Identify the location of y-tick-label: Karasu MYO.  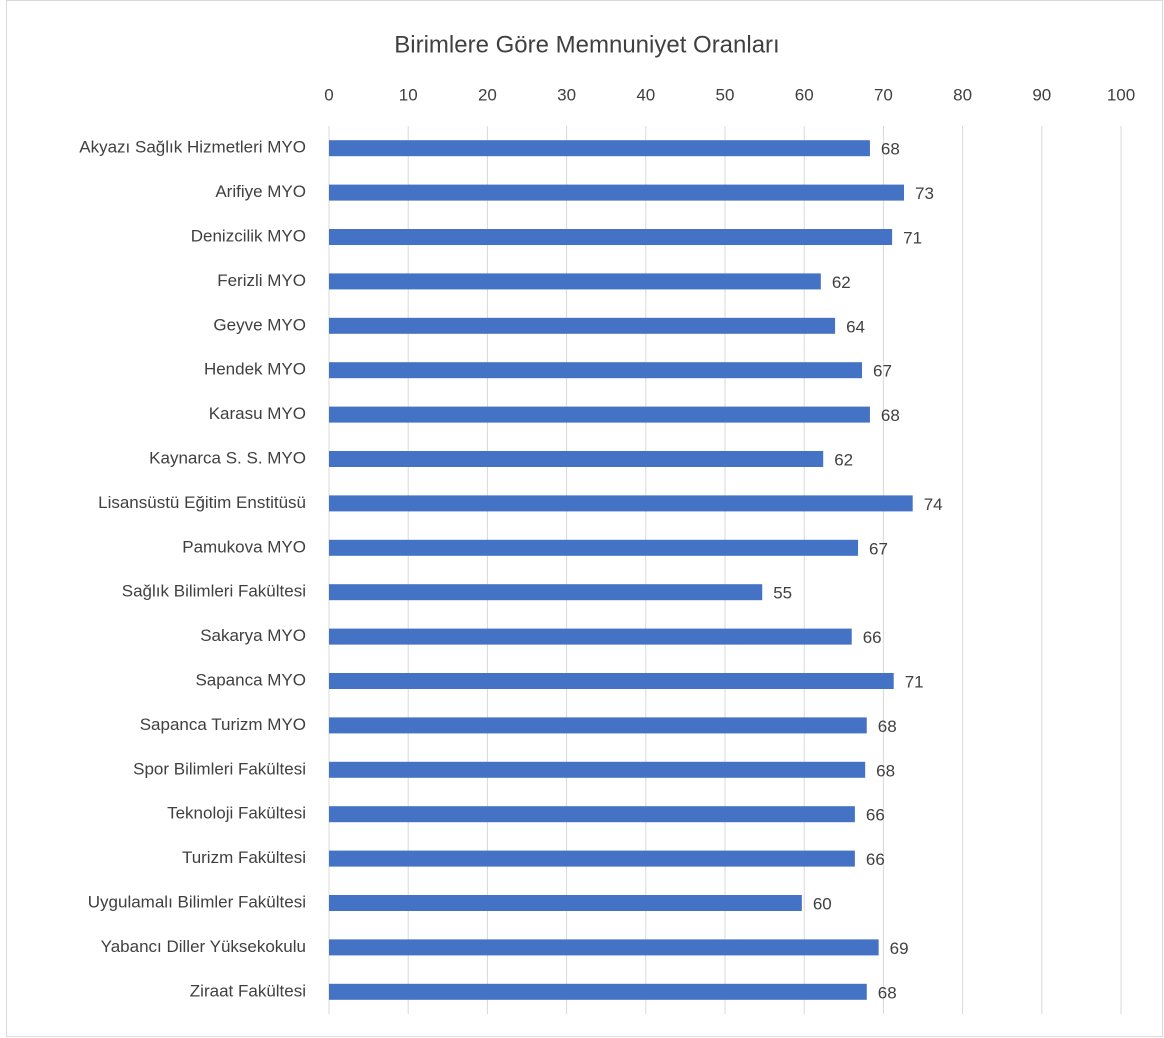
(257, 413).